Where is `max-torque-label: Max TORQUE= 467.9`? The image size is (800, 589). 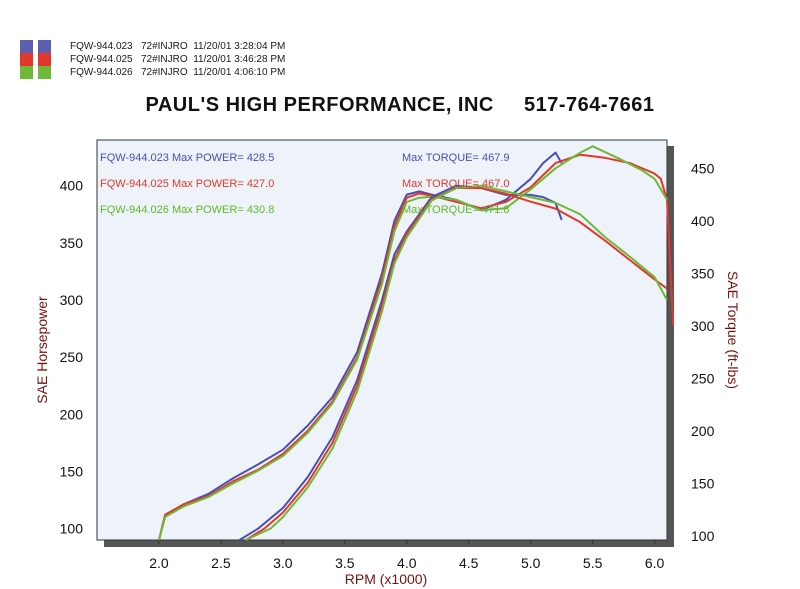
max-torque-label: Max TORQUE= 467.9 is located at coordinates (456, 158).